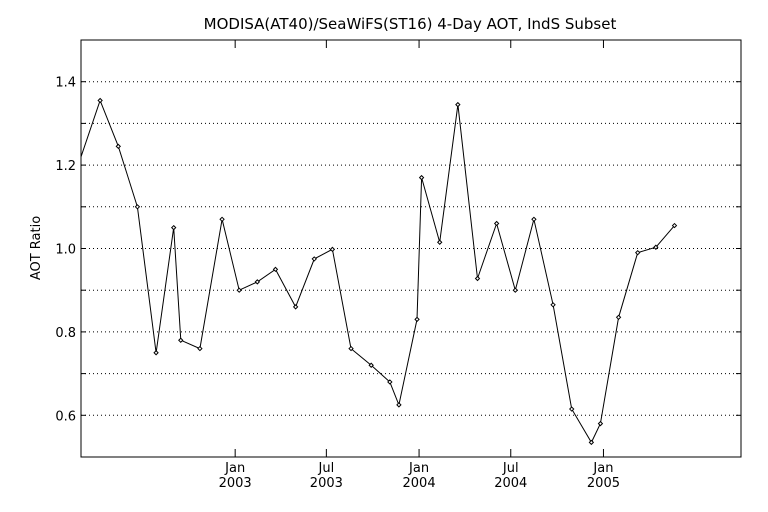 This screenshot has width=768, height=512. I want to click on y-tick-label: 1.2, so click(65, 166).